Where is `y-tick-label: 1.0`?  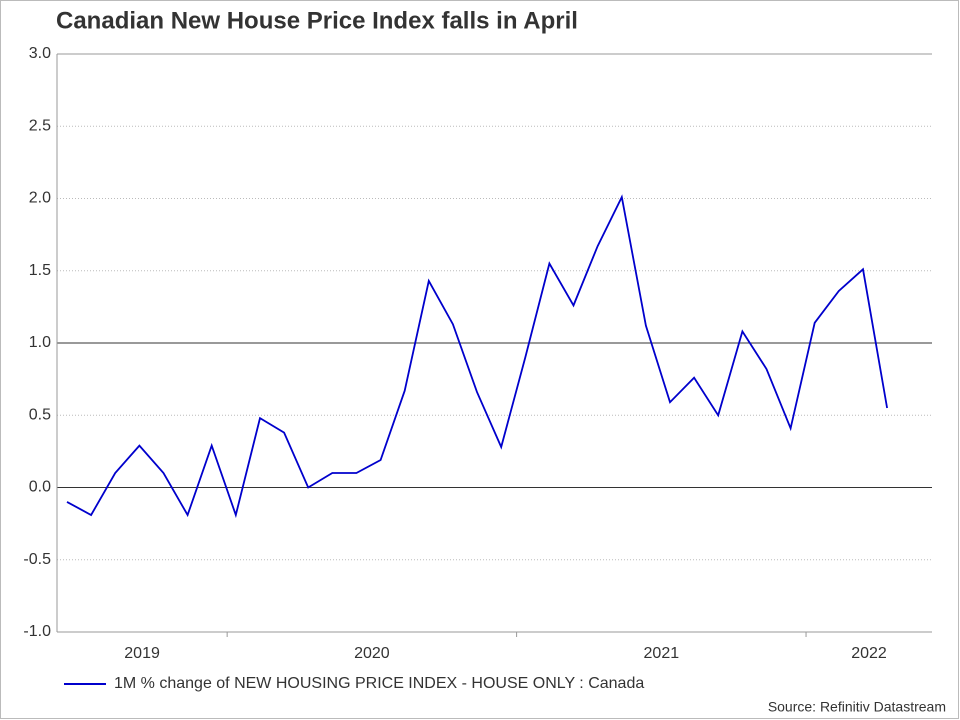 y-tick-label: 1.0 is located at coordinates (40, 342).